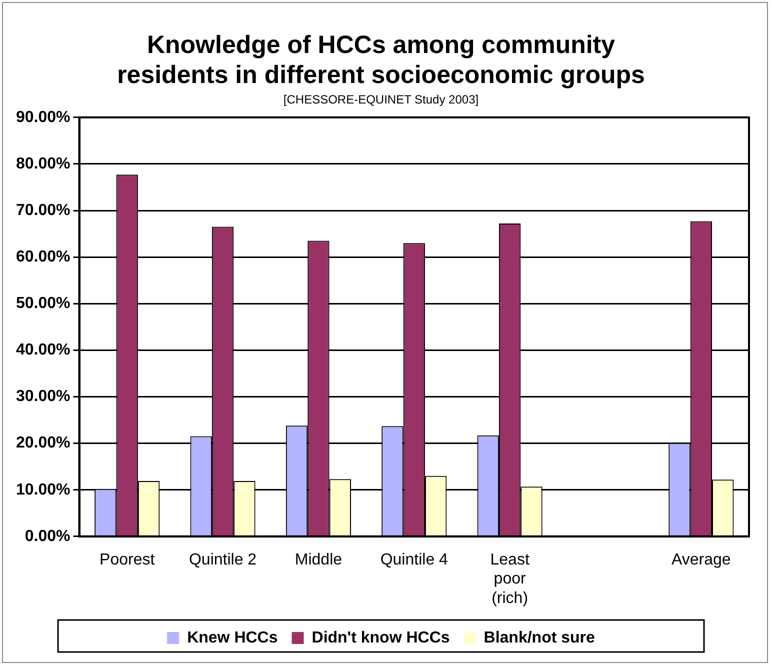 The height and width of the screenshot is (667, 772). Describe the element at coordinates (43, 443) in the screenshot. I see `y-tick-label: 20.00%` at that location.